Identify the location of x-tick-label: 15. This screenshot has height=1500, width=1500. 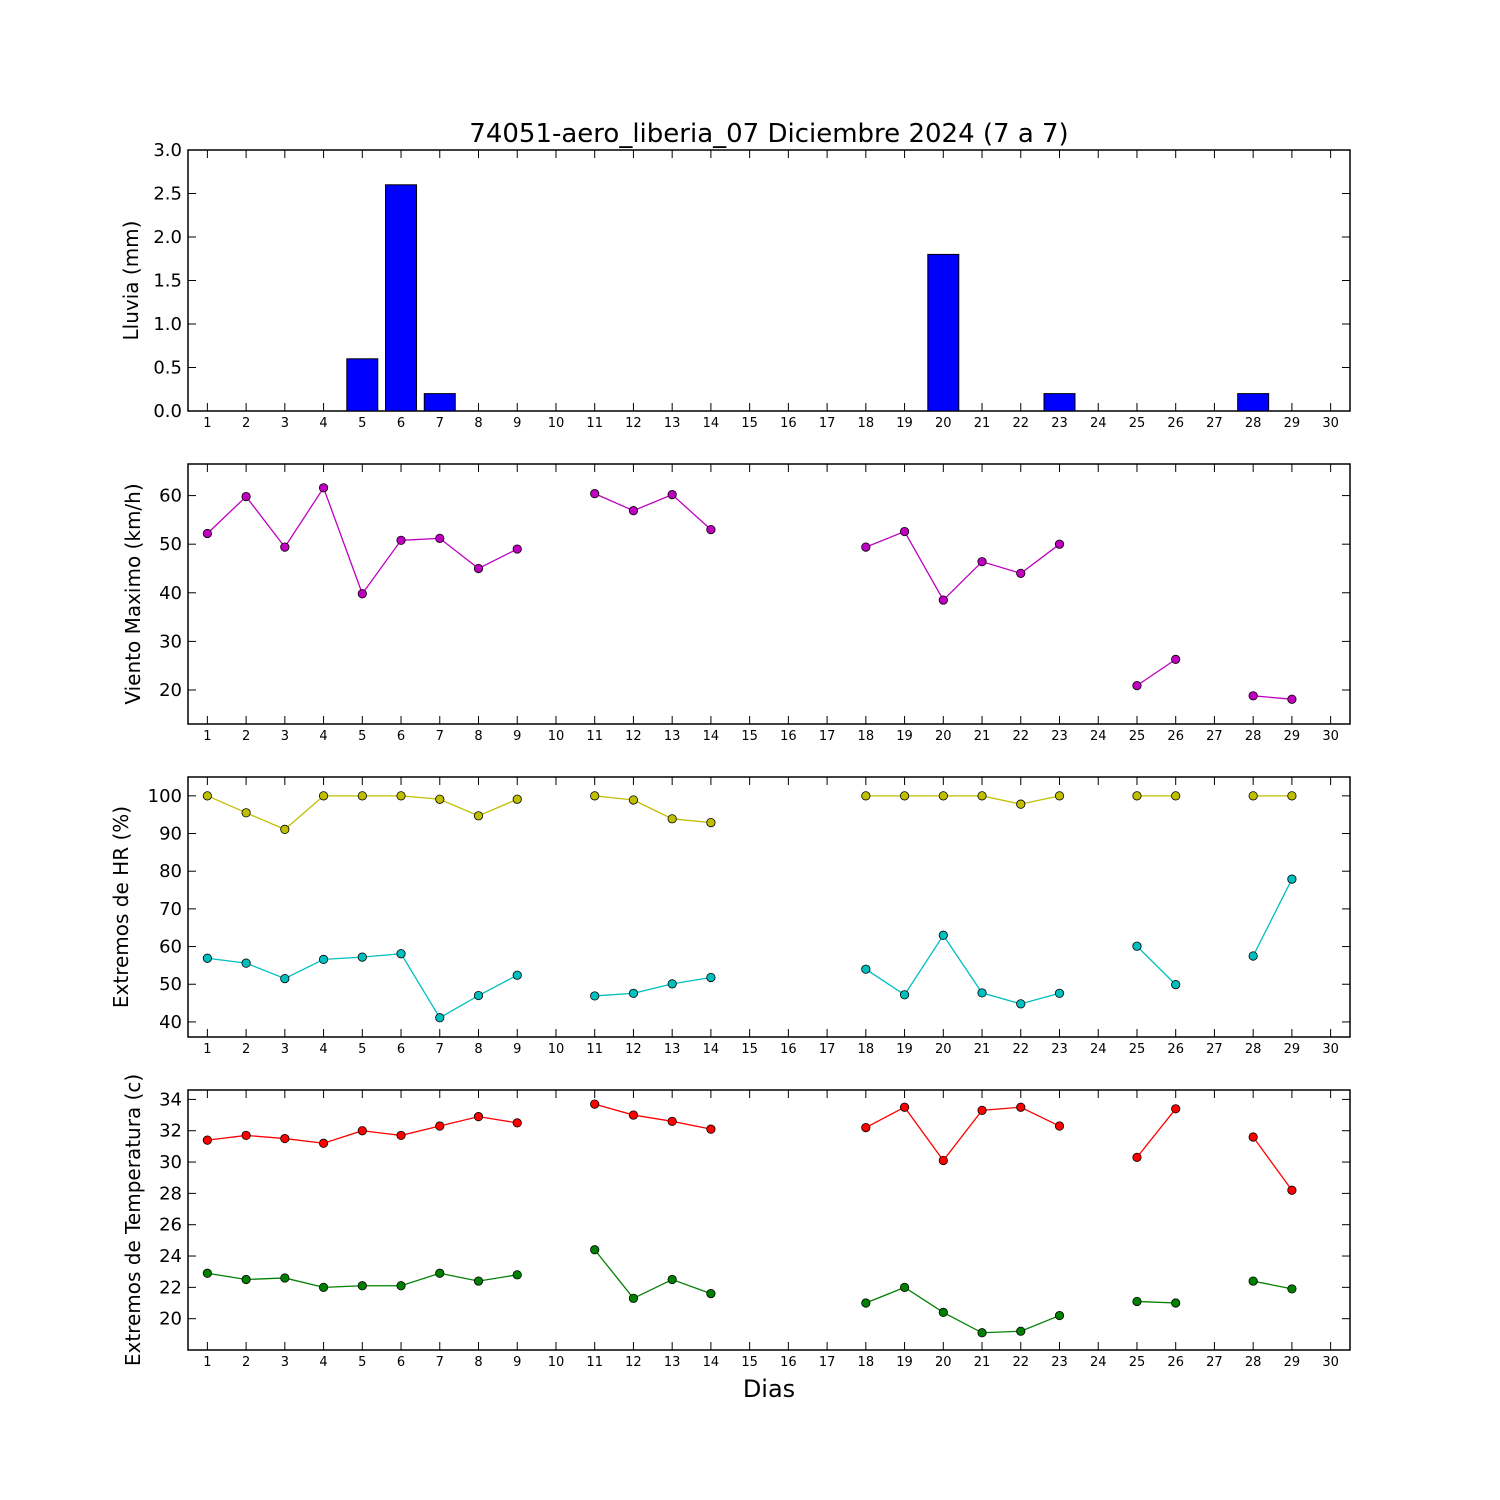
(749, 1049).